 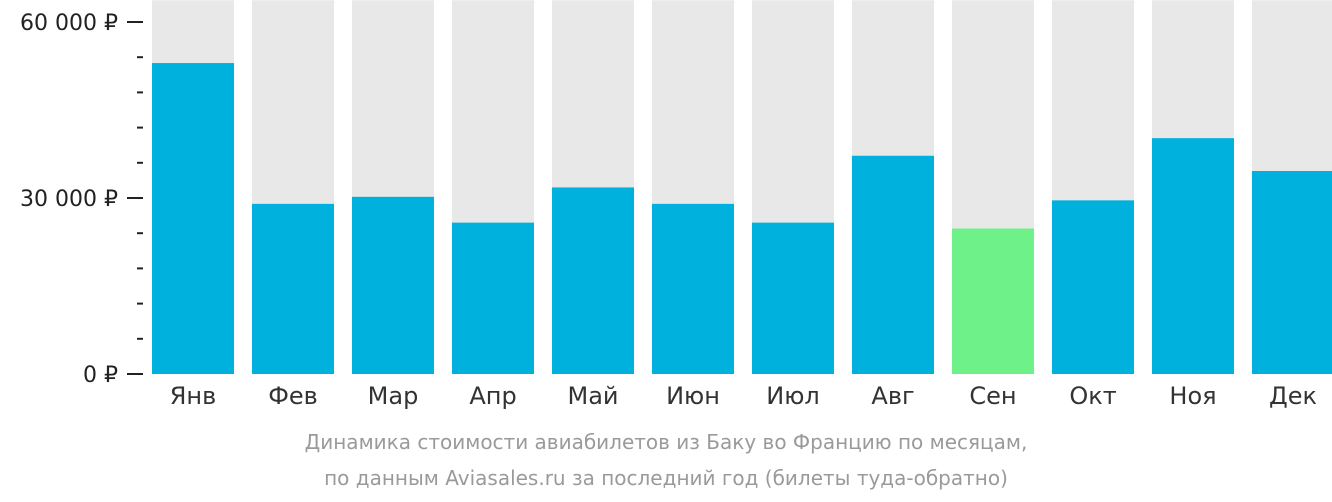 What do you see at coordinates (693, 396) in the screenshot?
I see `x-tick-label: Июн` at bounding box center [693, 396].